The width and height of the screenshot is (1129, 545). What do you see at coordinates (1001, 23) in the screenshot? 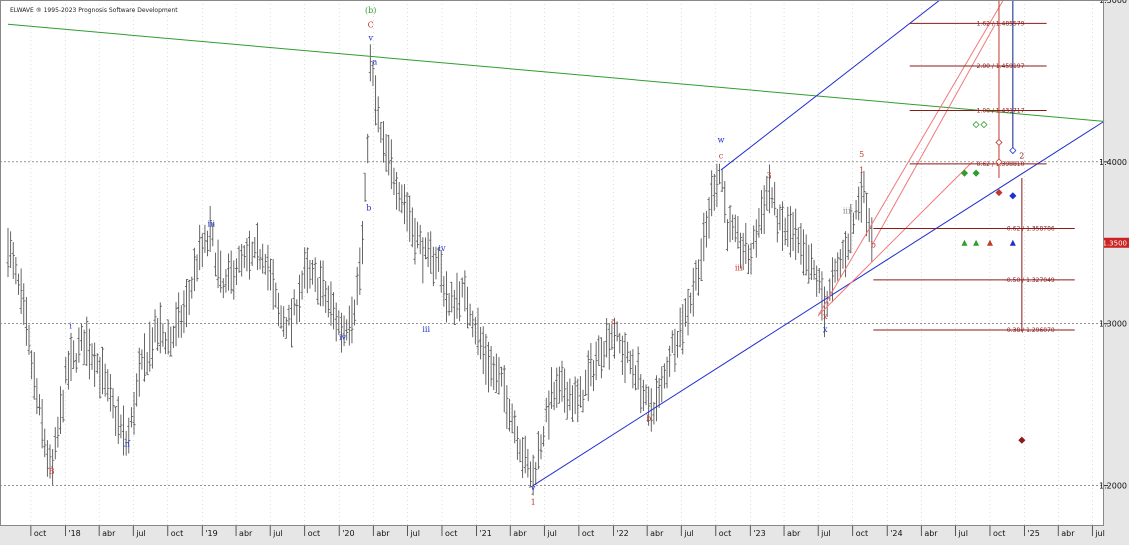
I see `fib-level-label: 1.62 / 1.485579` at bounding box center [1001, 23].